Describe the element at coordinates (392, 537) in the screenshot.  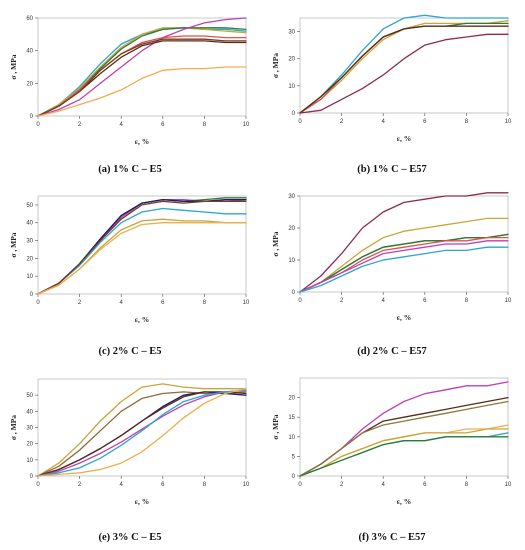
I see `caption-f: (f) 3% C – E57` at that location.